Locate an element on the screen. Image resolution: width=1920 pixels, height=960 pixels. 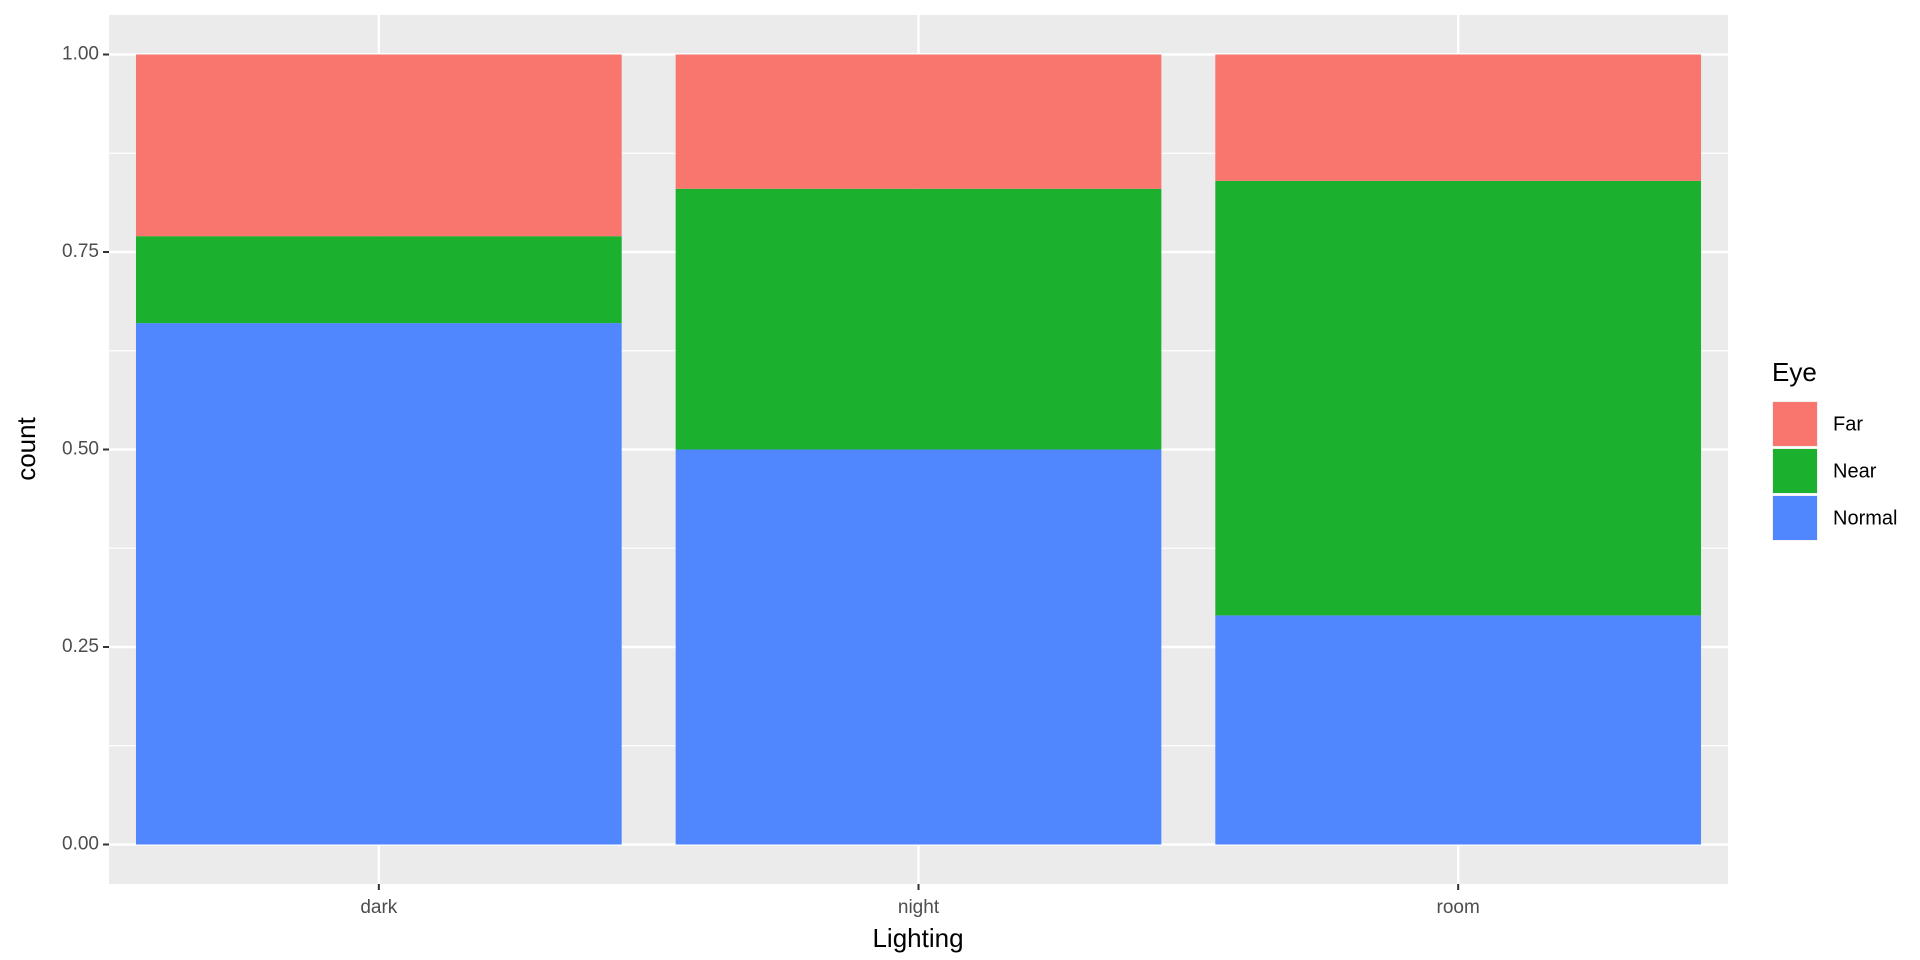
y-tick-label: 0.50 is located at coordinates (80, 449).